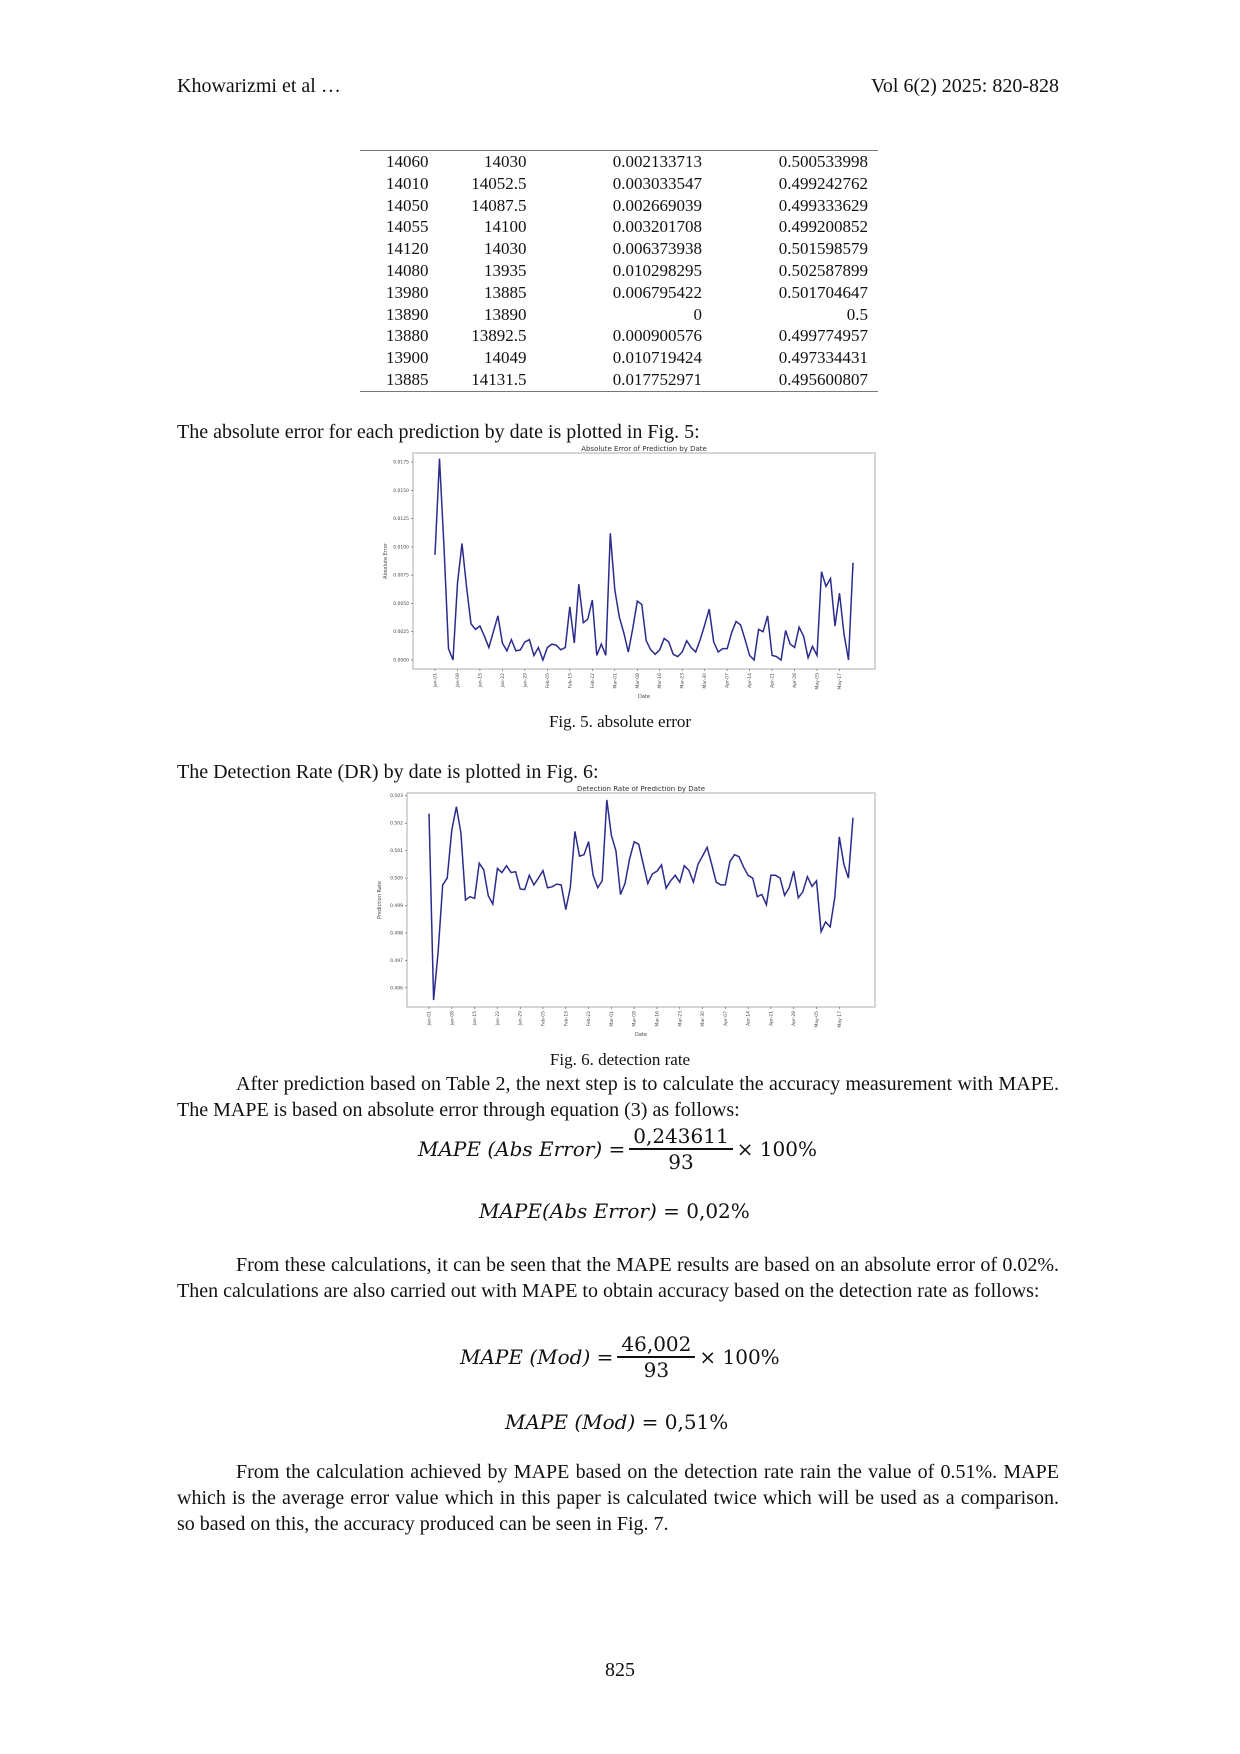  What do you see at coordinates (795, 680) in the screenshot?
I see `x-tick-label: Apr-28` at bounding box center [795, 680].